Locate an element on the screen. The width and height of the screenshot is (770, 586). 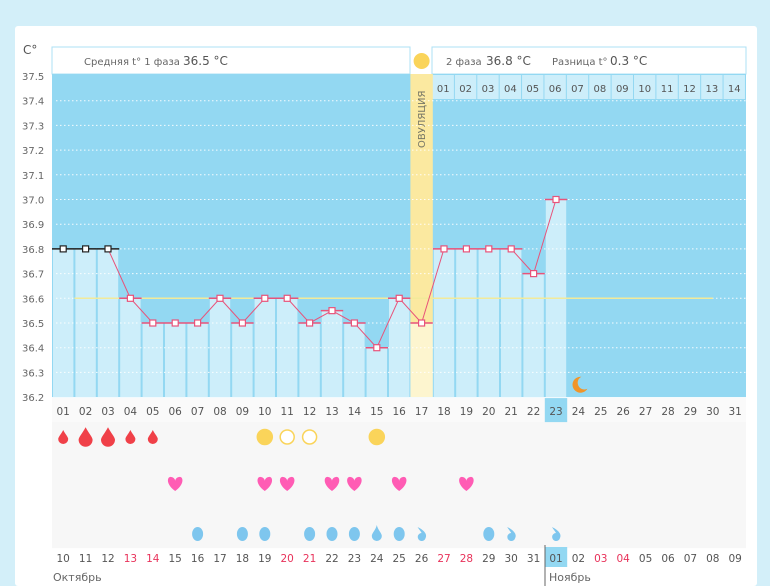
phase2-header is located at coordinates (589, 60).